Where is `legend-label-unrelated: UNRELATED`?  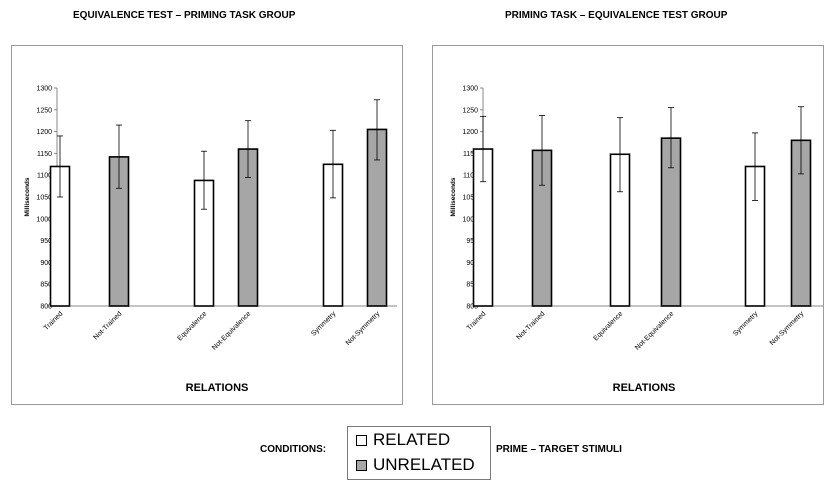
legend-label-unrelated: UNRELATED is located at coordinates (424, 464).